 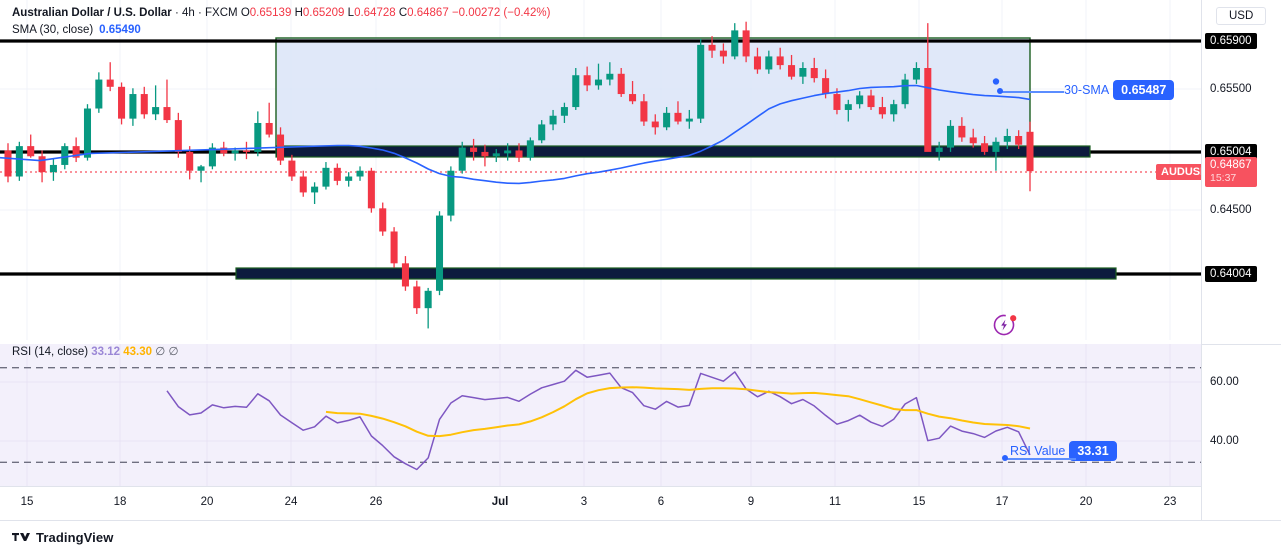 I want to click on tradingview-brand-label: TradingView, so click(x=75, y=537).